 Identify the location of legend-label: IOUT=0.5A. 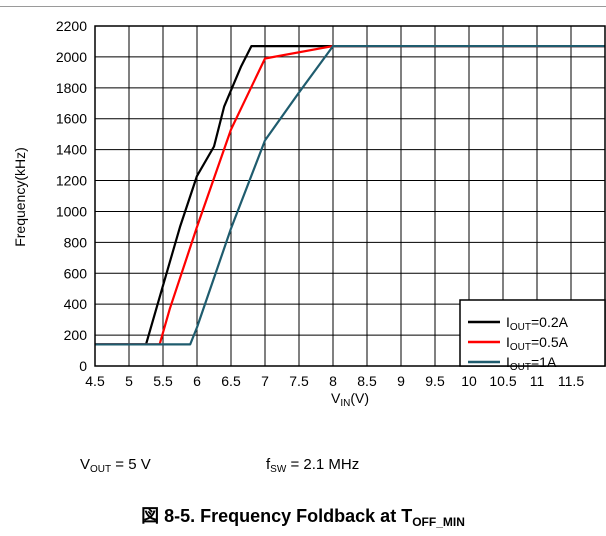
(537, 343).